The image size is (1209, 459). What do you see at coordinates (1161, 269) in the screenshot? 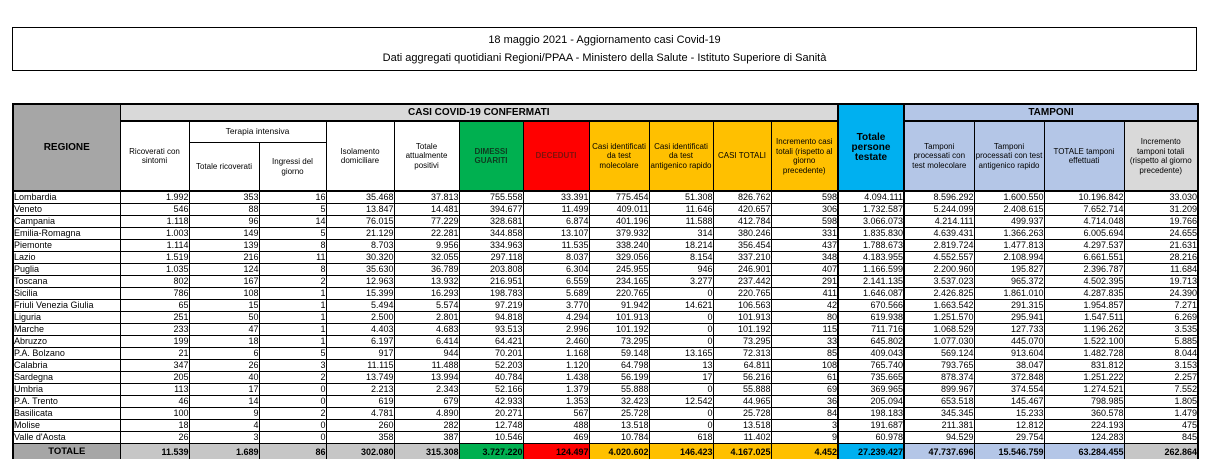
I see `value-cell: 11.684` at bounding box center [1161, 269].